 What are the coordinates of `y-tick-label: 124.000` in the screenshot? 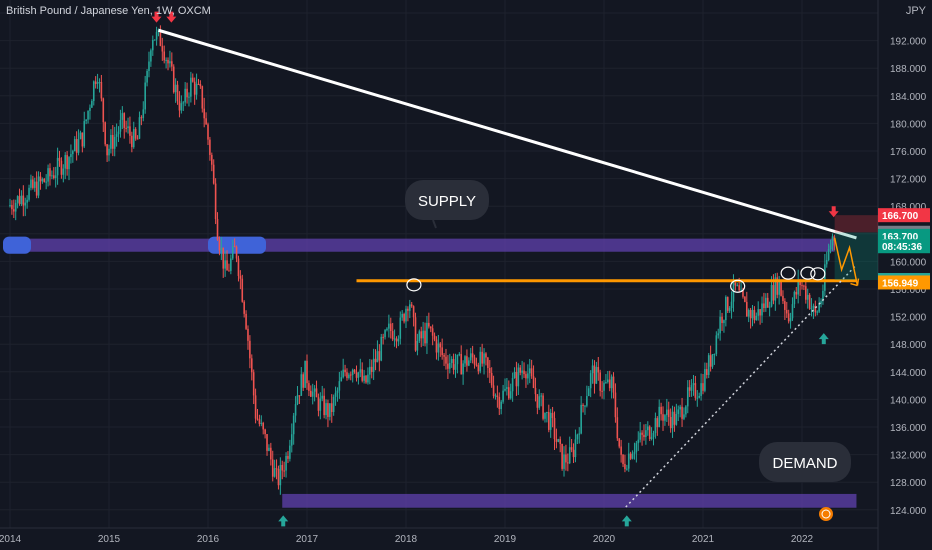 It's located at (908, 511).